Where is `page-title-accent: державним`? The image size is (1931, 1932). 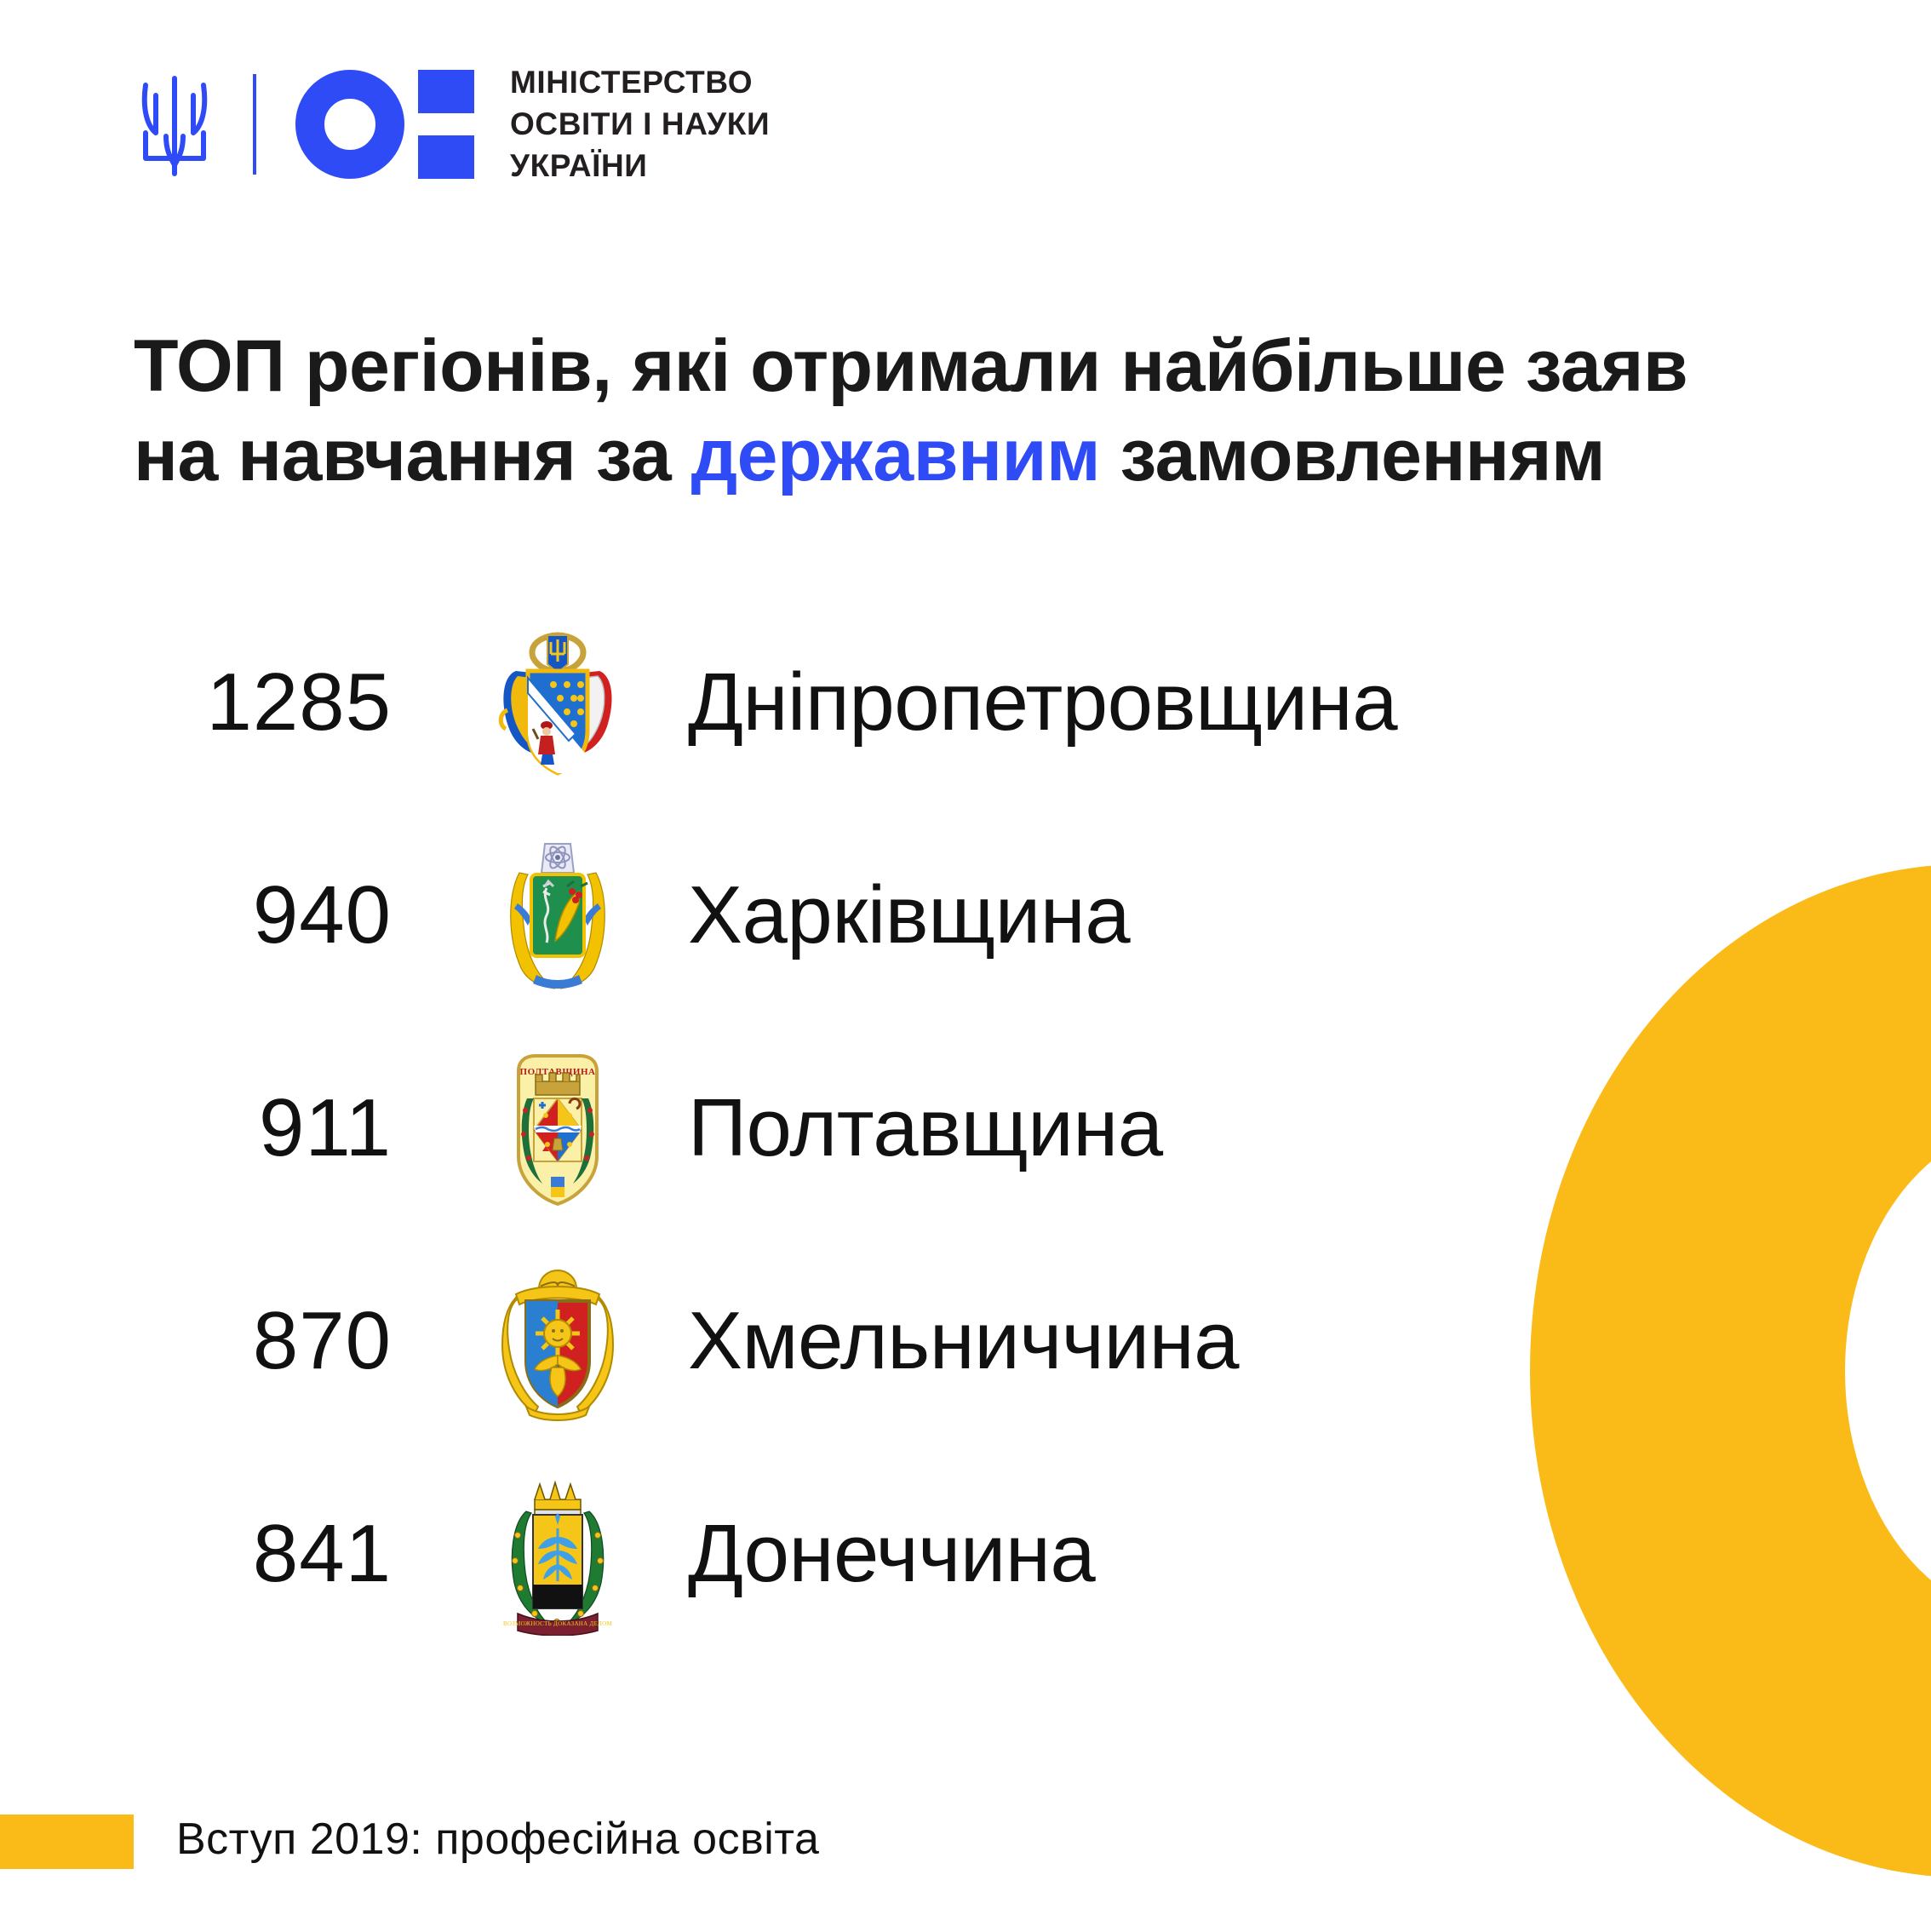 page-title-accent: державним is located at coordinates (895, 455).